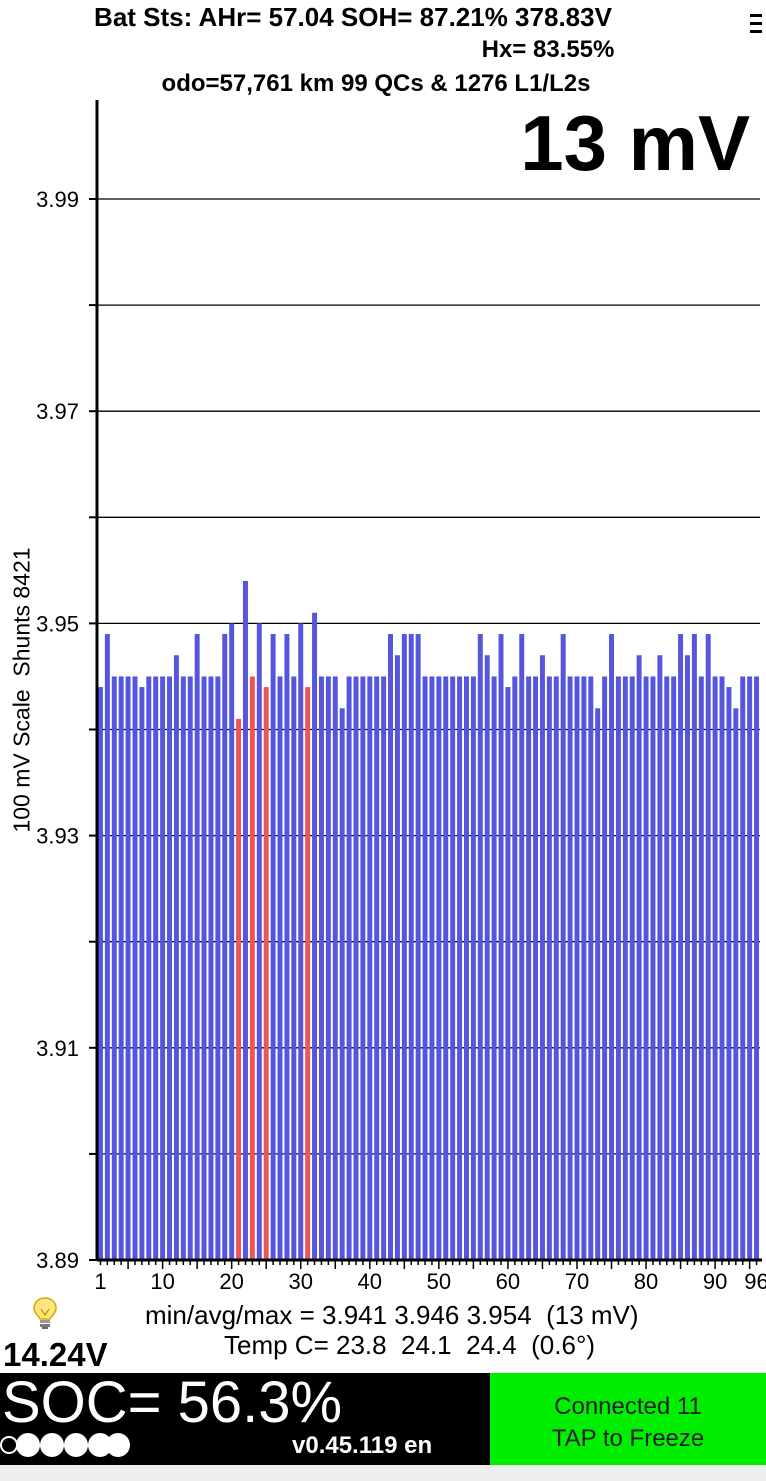 The height and width of the screenshot is (1481, 766). I want to click on soc-value: SOC= 56.3%, so click(172, 1404).